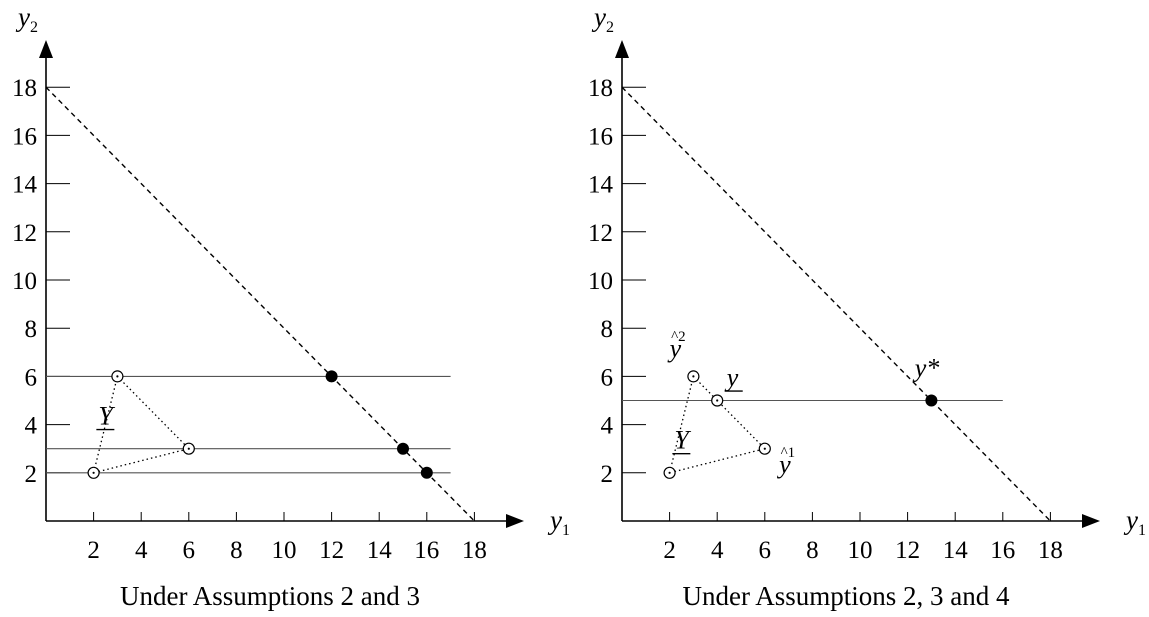 This screenshot has width=1149, height=617. Describe the element at coordinates (846, 596) in the screenshot. I see `chart-caption: Under Assumptions 2, 3 and 4` at that location.